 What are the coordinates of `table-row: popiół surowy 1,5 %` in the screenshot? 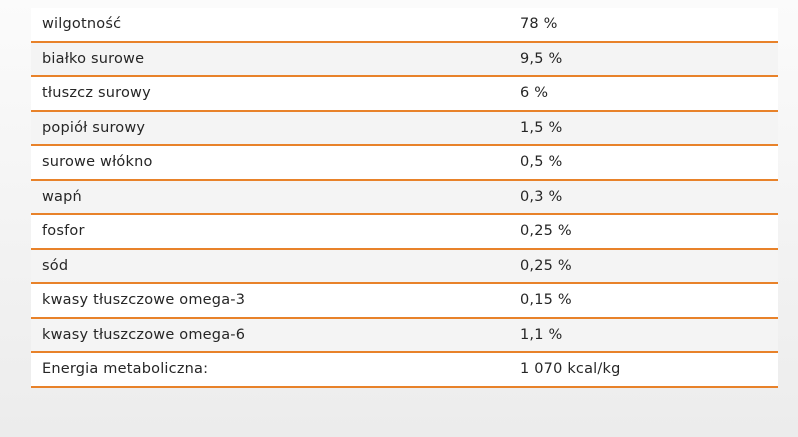 It's located at (404, 128).